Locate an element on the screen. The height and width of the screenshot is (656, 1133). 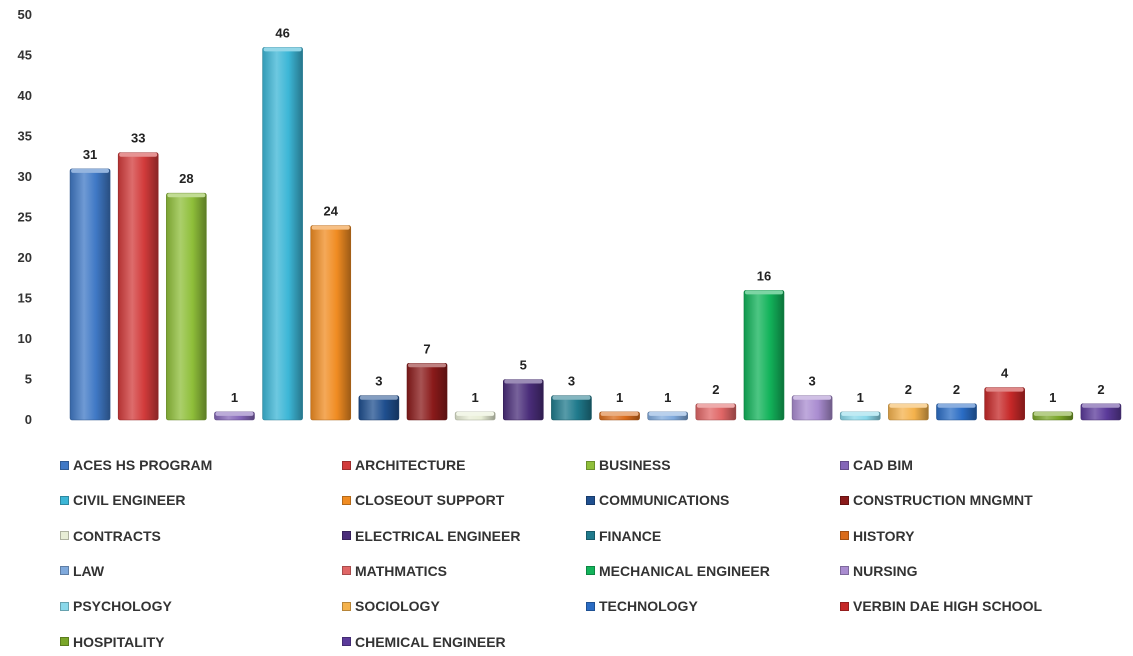
legend-label: SOCIOLOGY is located at coordinates (397, 606).